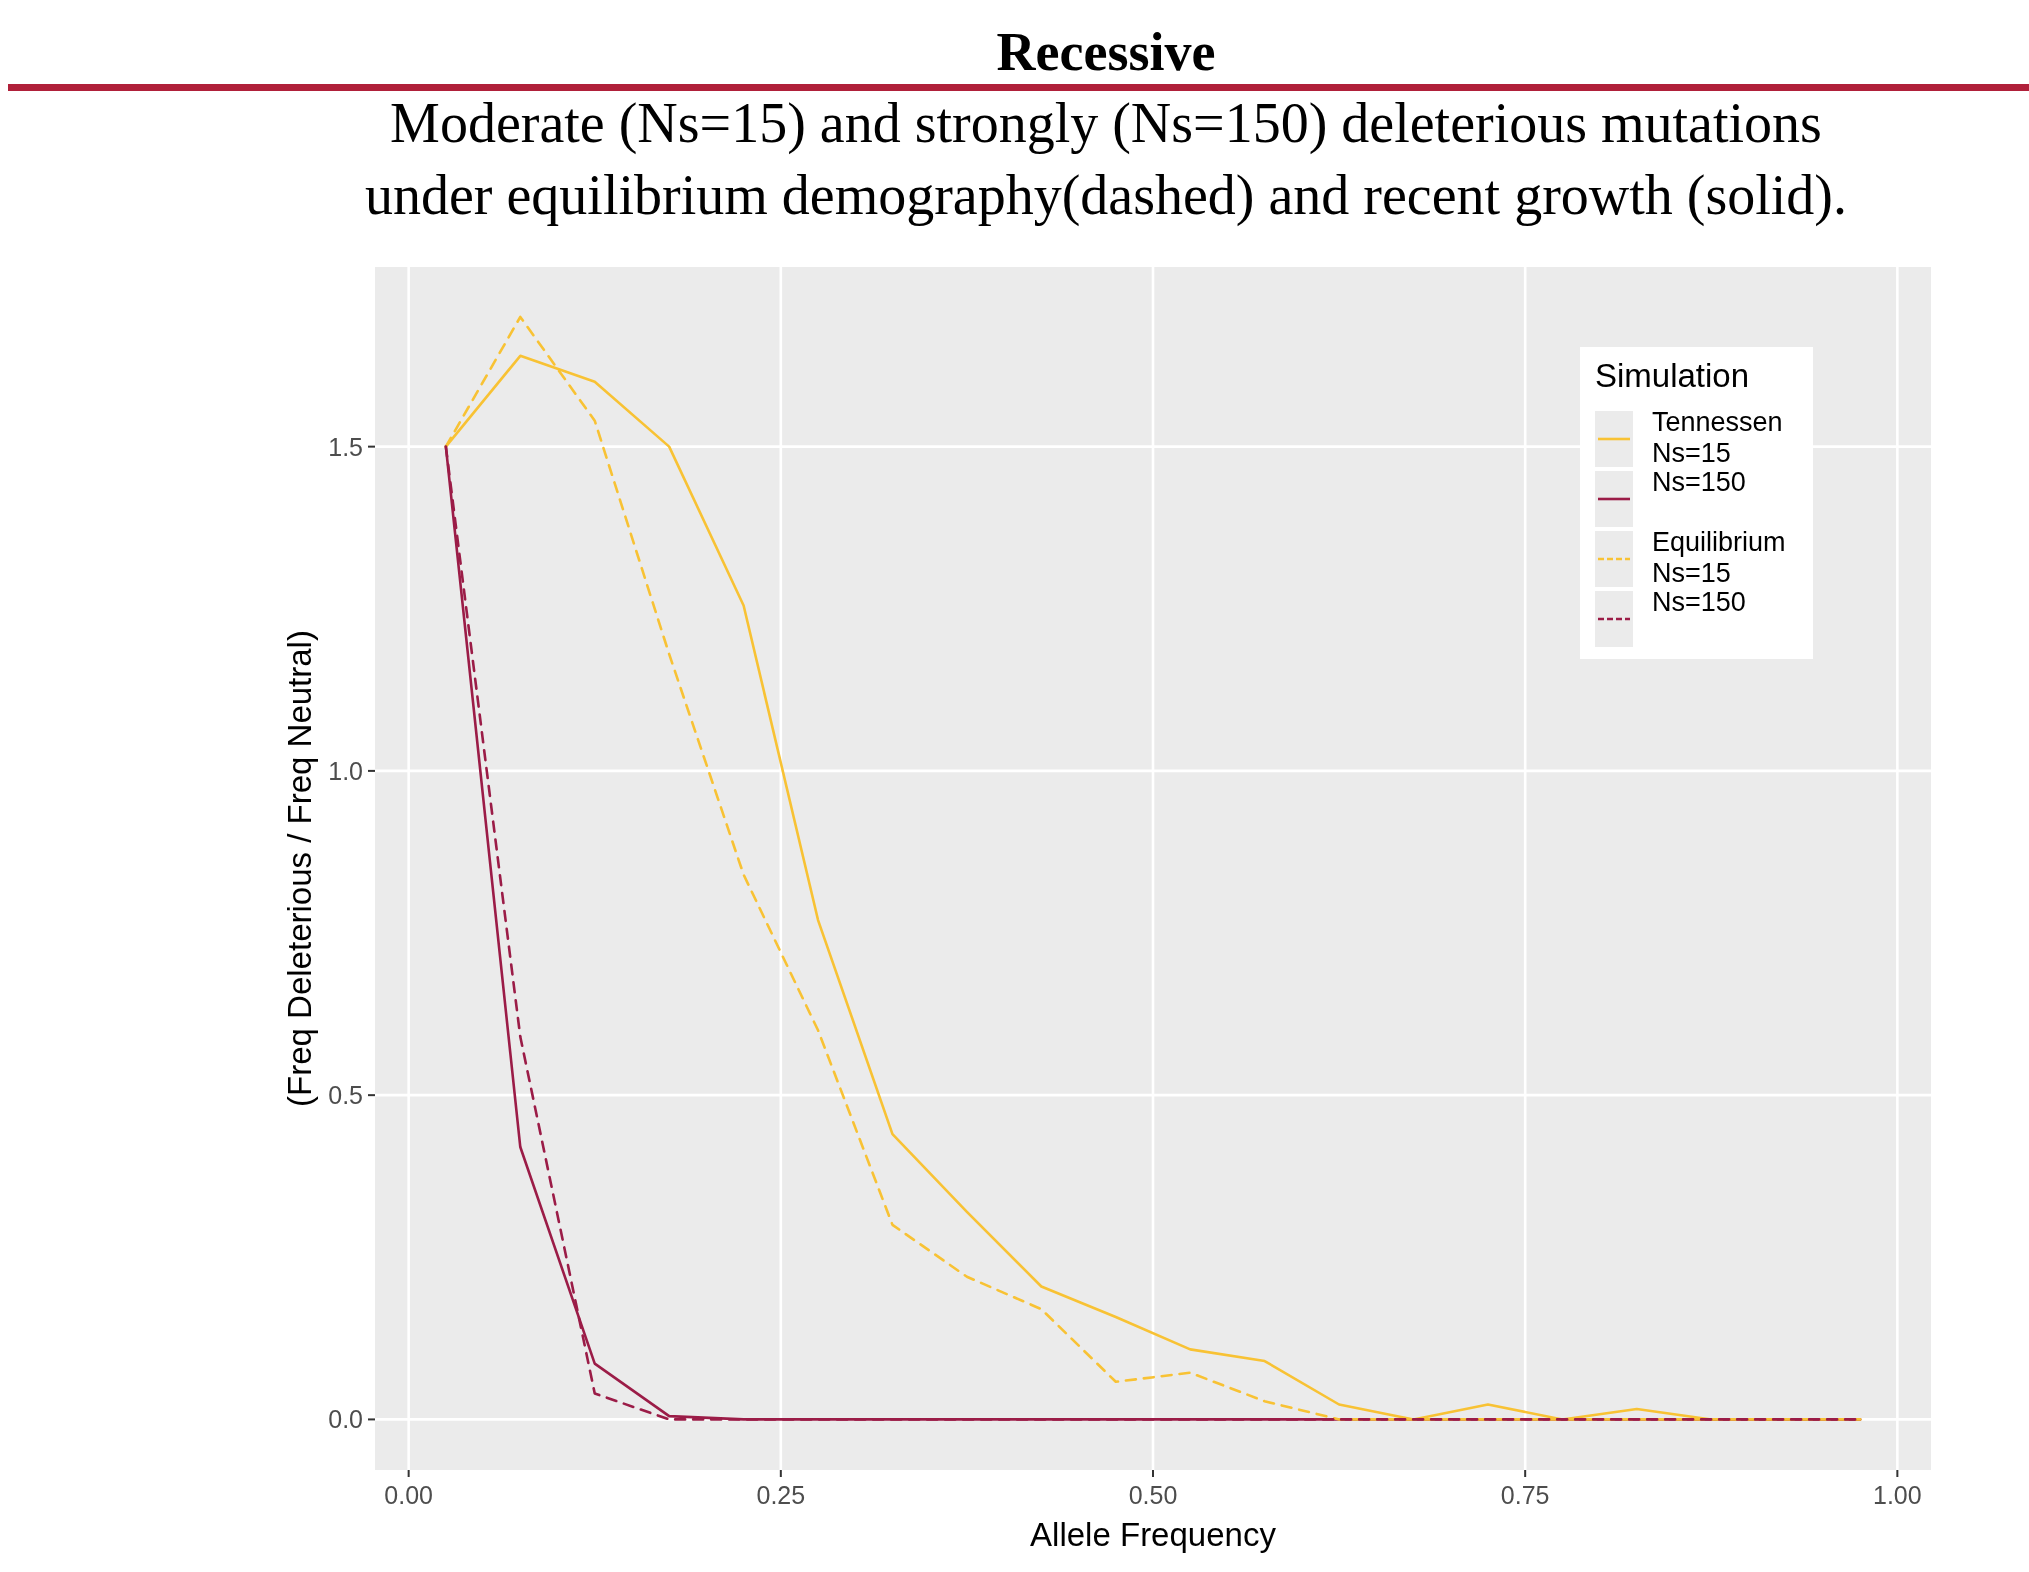 This screenshot has width=2029, height=1572. Describe the element at coordinates (408, 1495) in the screenshot. I see `x-tick-label: 0.00` at that location.